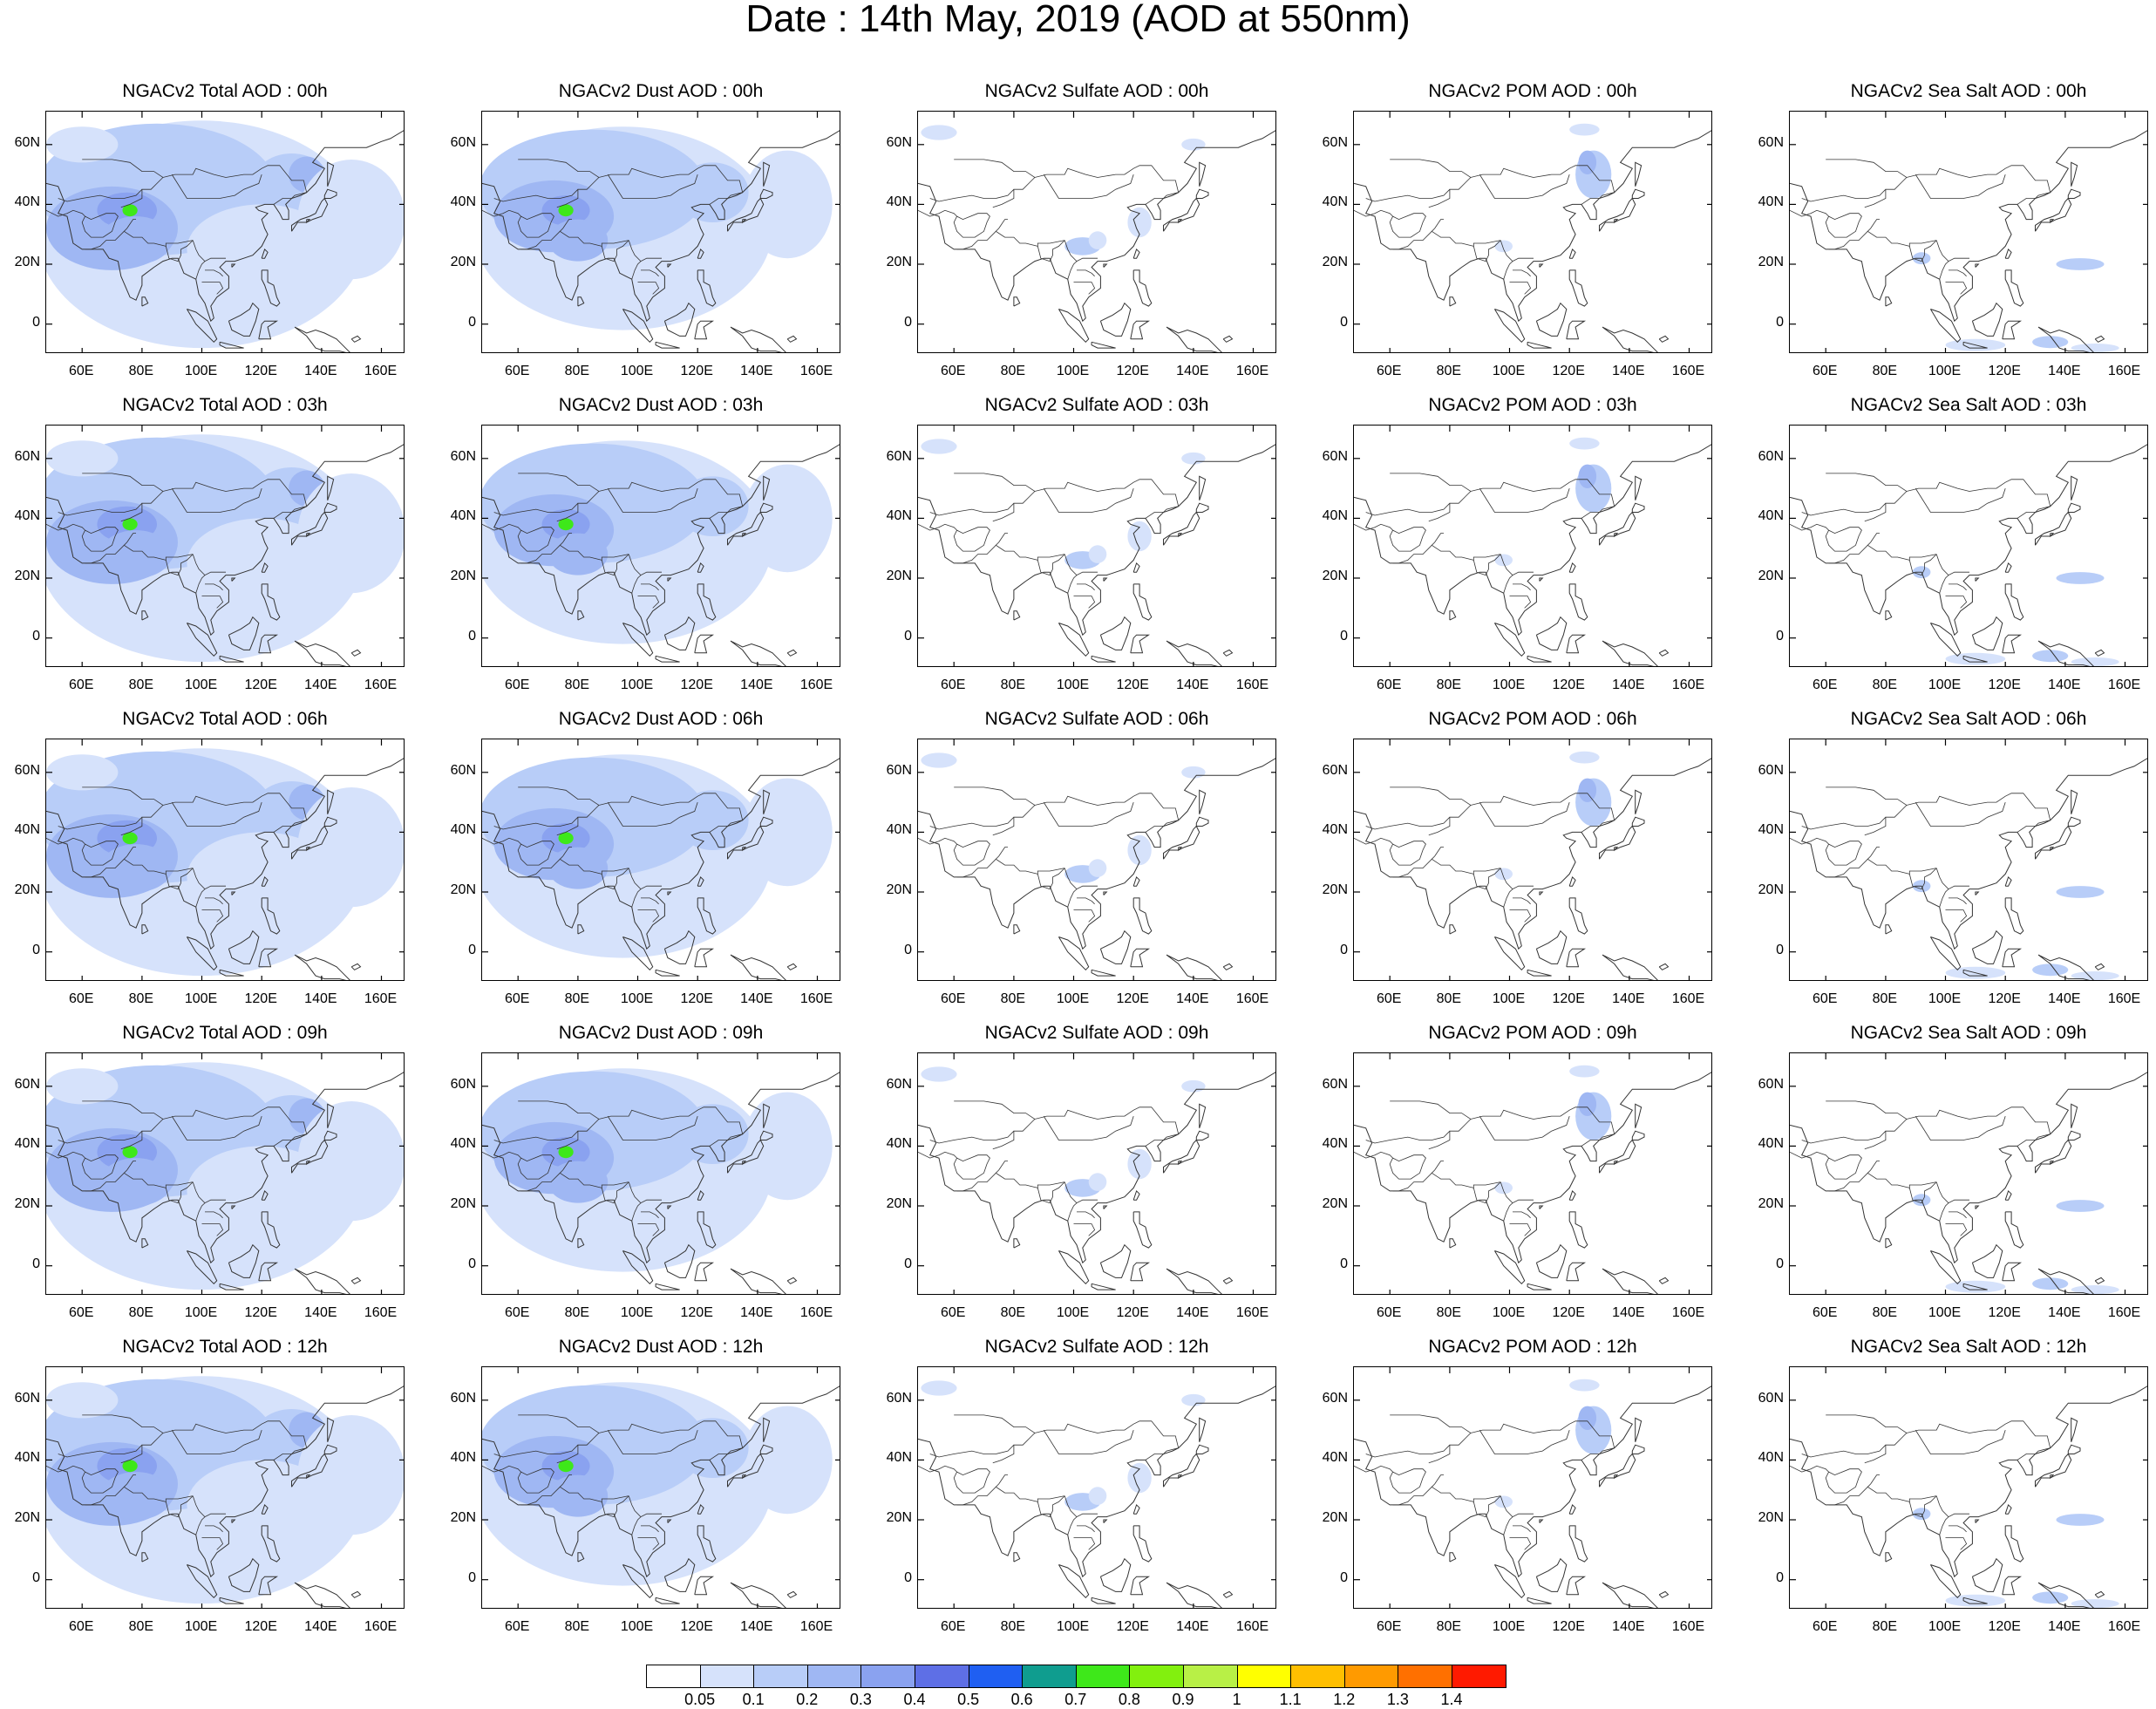  I want to click on panel-title: NGACv2 POM AOD : 12h, so click(1532, 1347).